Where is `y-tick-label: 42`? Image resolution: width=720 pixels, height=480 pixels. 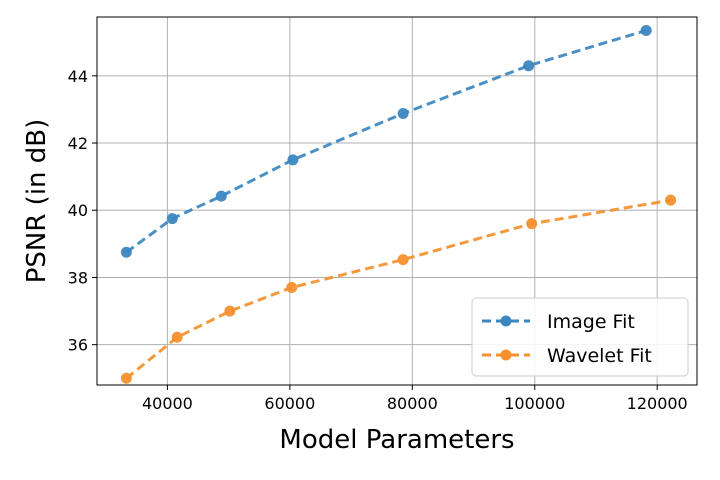
y-tick-label: 42 is located at coordinates (78, 143).